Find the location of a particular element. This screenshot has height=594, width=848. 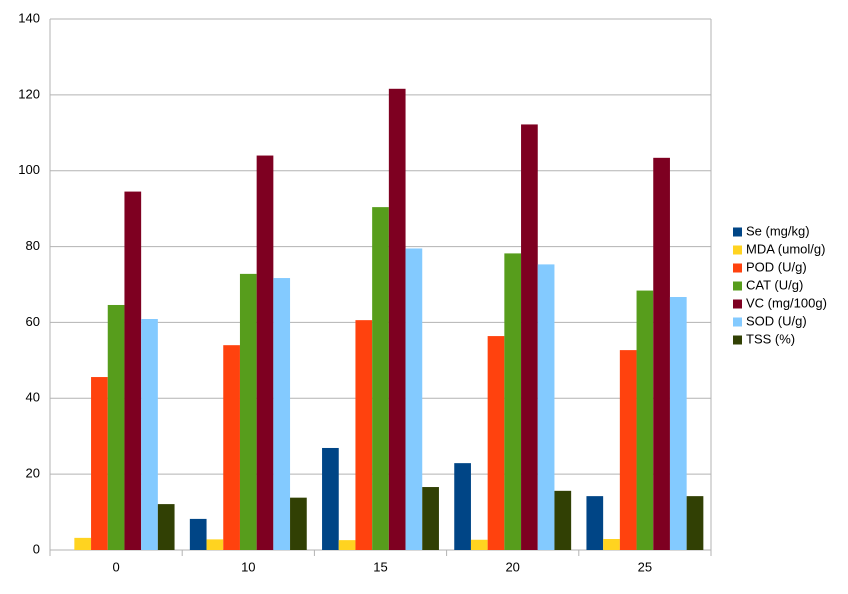

x-tick-label: 10 is located at coordinates (248, 566).